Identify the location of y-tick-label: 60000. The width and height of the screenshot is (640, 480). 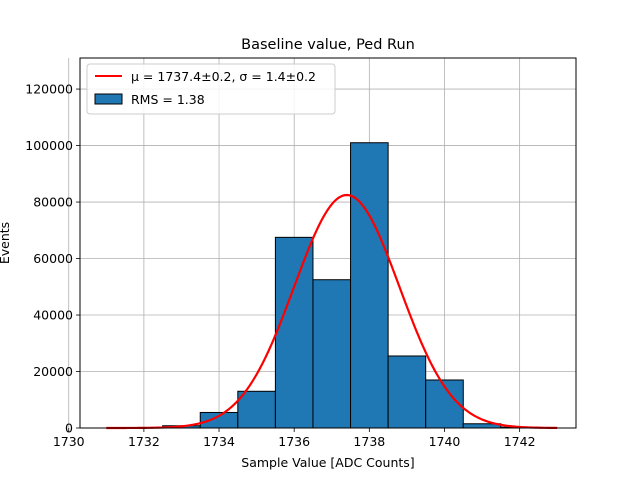
(53, 258).